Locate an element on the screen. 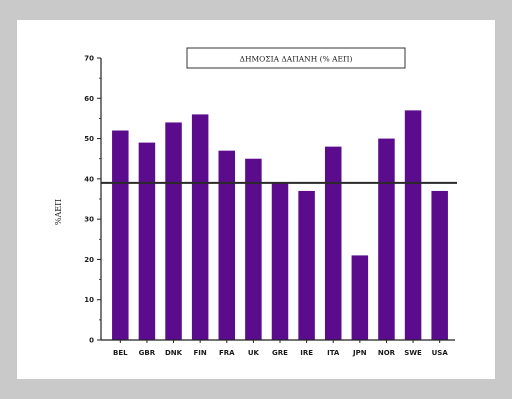 Image resolution: width=512 pixels, height=399 pixels. chart-title-box: ΔΗΜΟΣΙΑ ΔΑΠΑΝΗ (% ΑΕΠ) is located at coordinates (296, 58).